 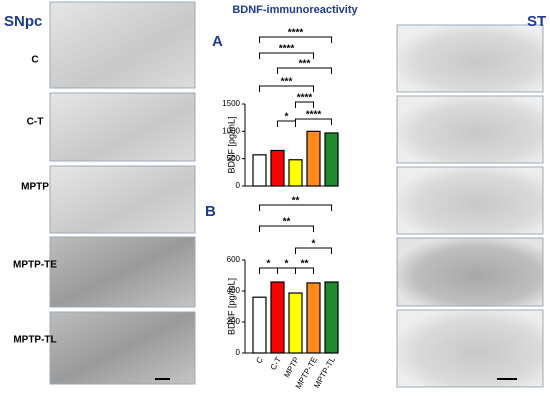 What do you see at coordinates (291, 368) in the screenshot?
I see `x-tick-label: MPTP` at bounding box center [291, 368].